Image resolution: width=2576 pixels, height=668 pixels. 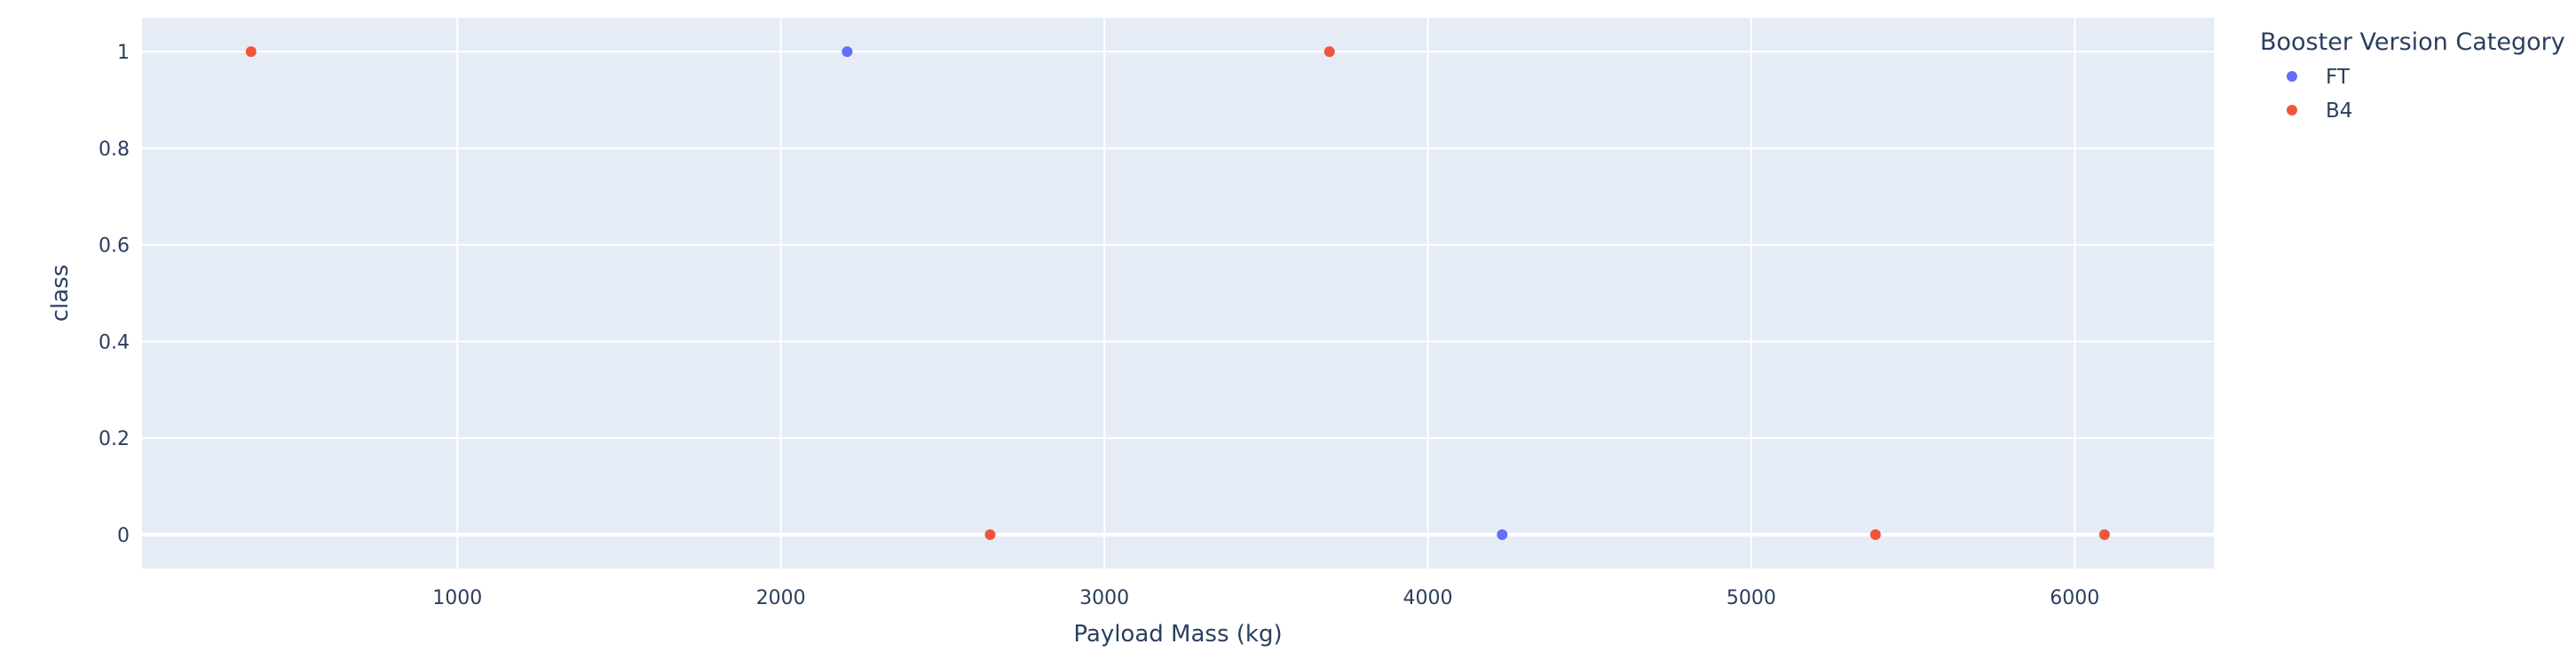 I want to click on x-tick-label: 1000, so click(x=457, y=598).